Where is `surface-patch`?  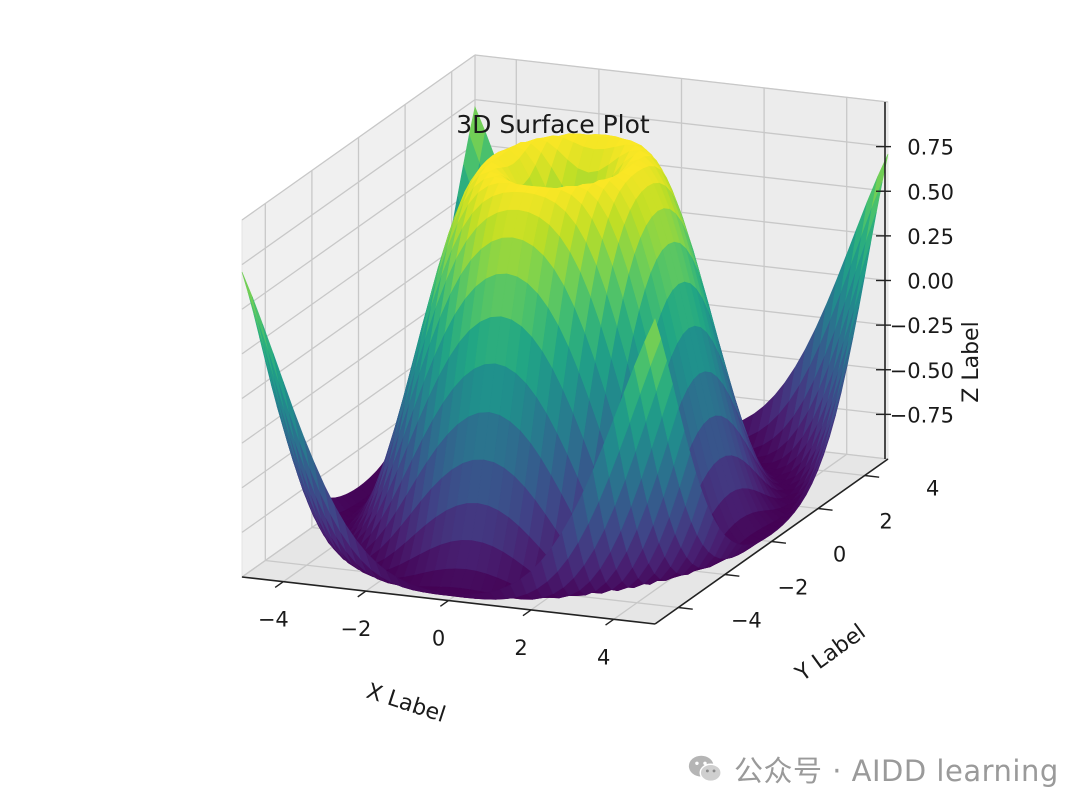 surface-patch is located at coordinates (653, 342).